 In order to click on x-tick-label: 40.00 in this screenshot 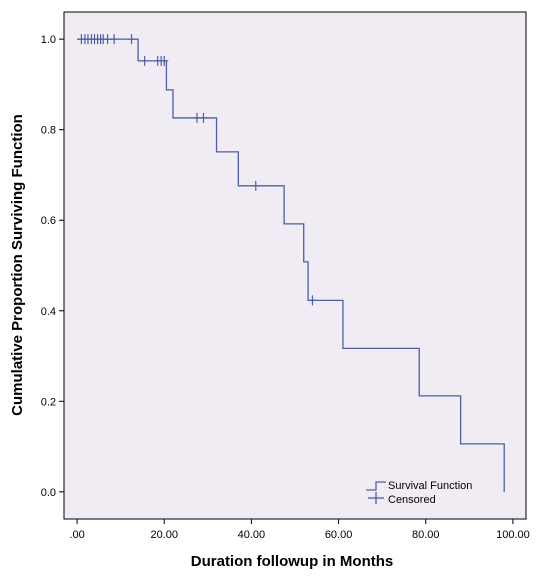, I will do `click(252, 535)`.